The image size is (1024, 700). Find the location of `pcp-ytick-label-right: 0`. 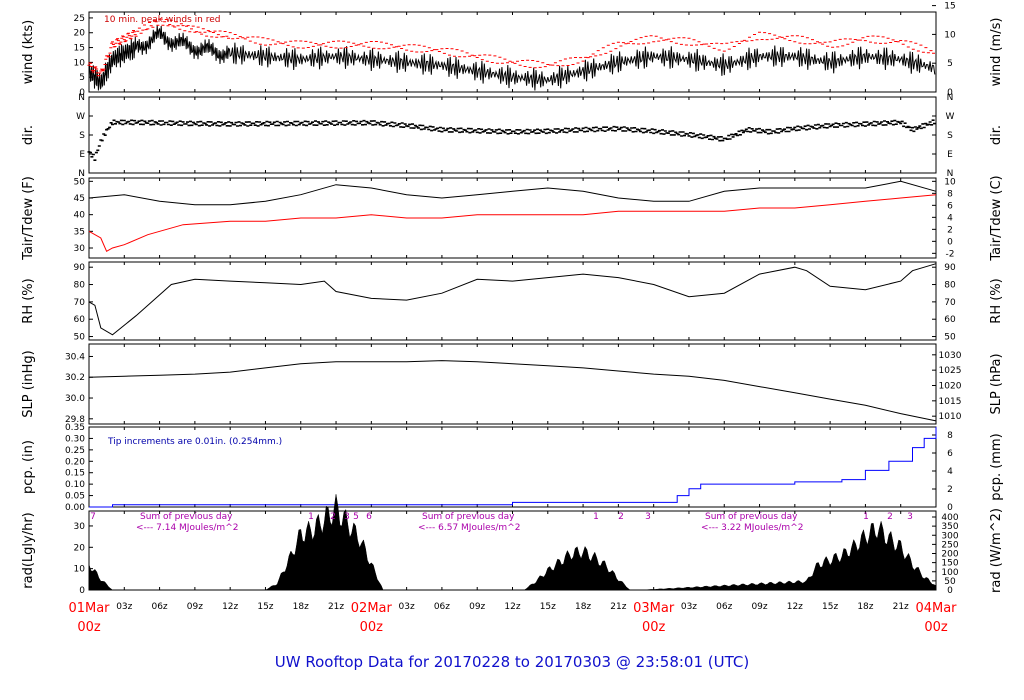

pcp-ytick-label-right: 0 is located at coordinates (950, 508).